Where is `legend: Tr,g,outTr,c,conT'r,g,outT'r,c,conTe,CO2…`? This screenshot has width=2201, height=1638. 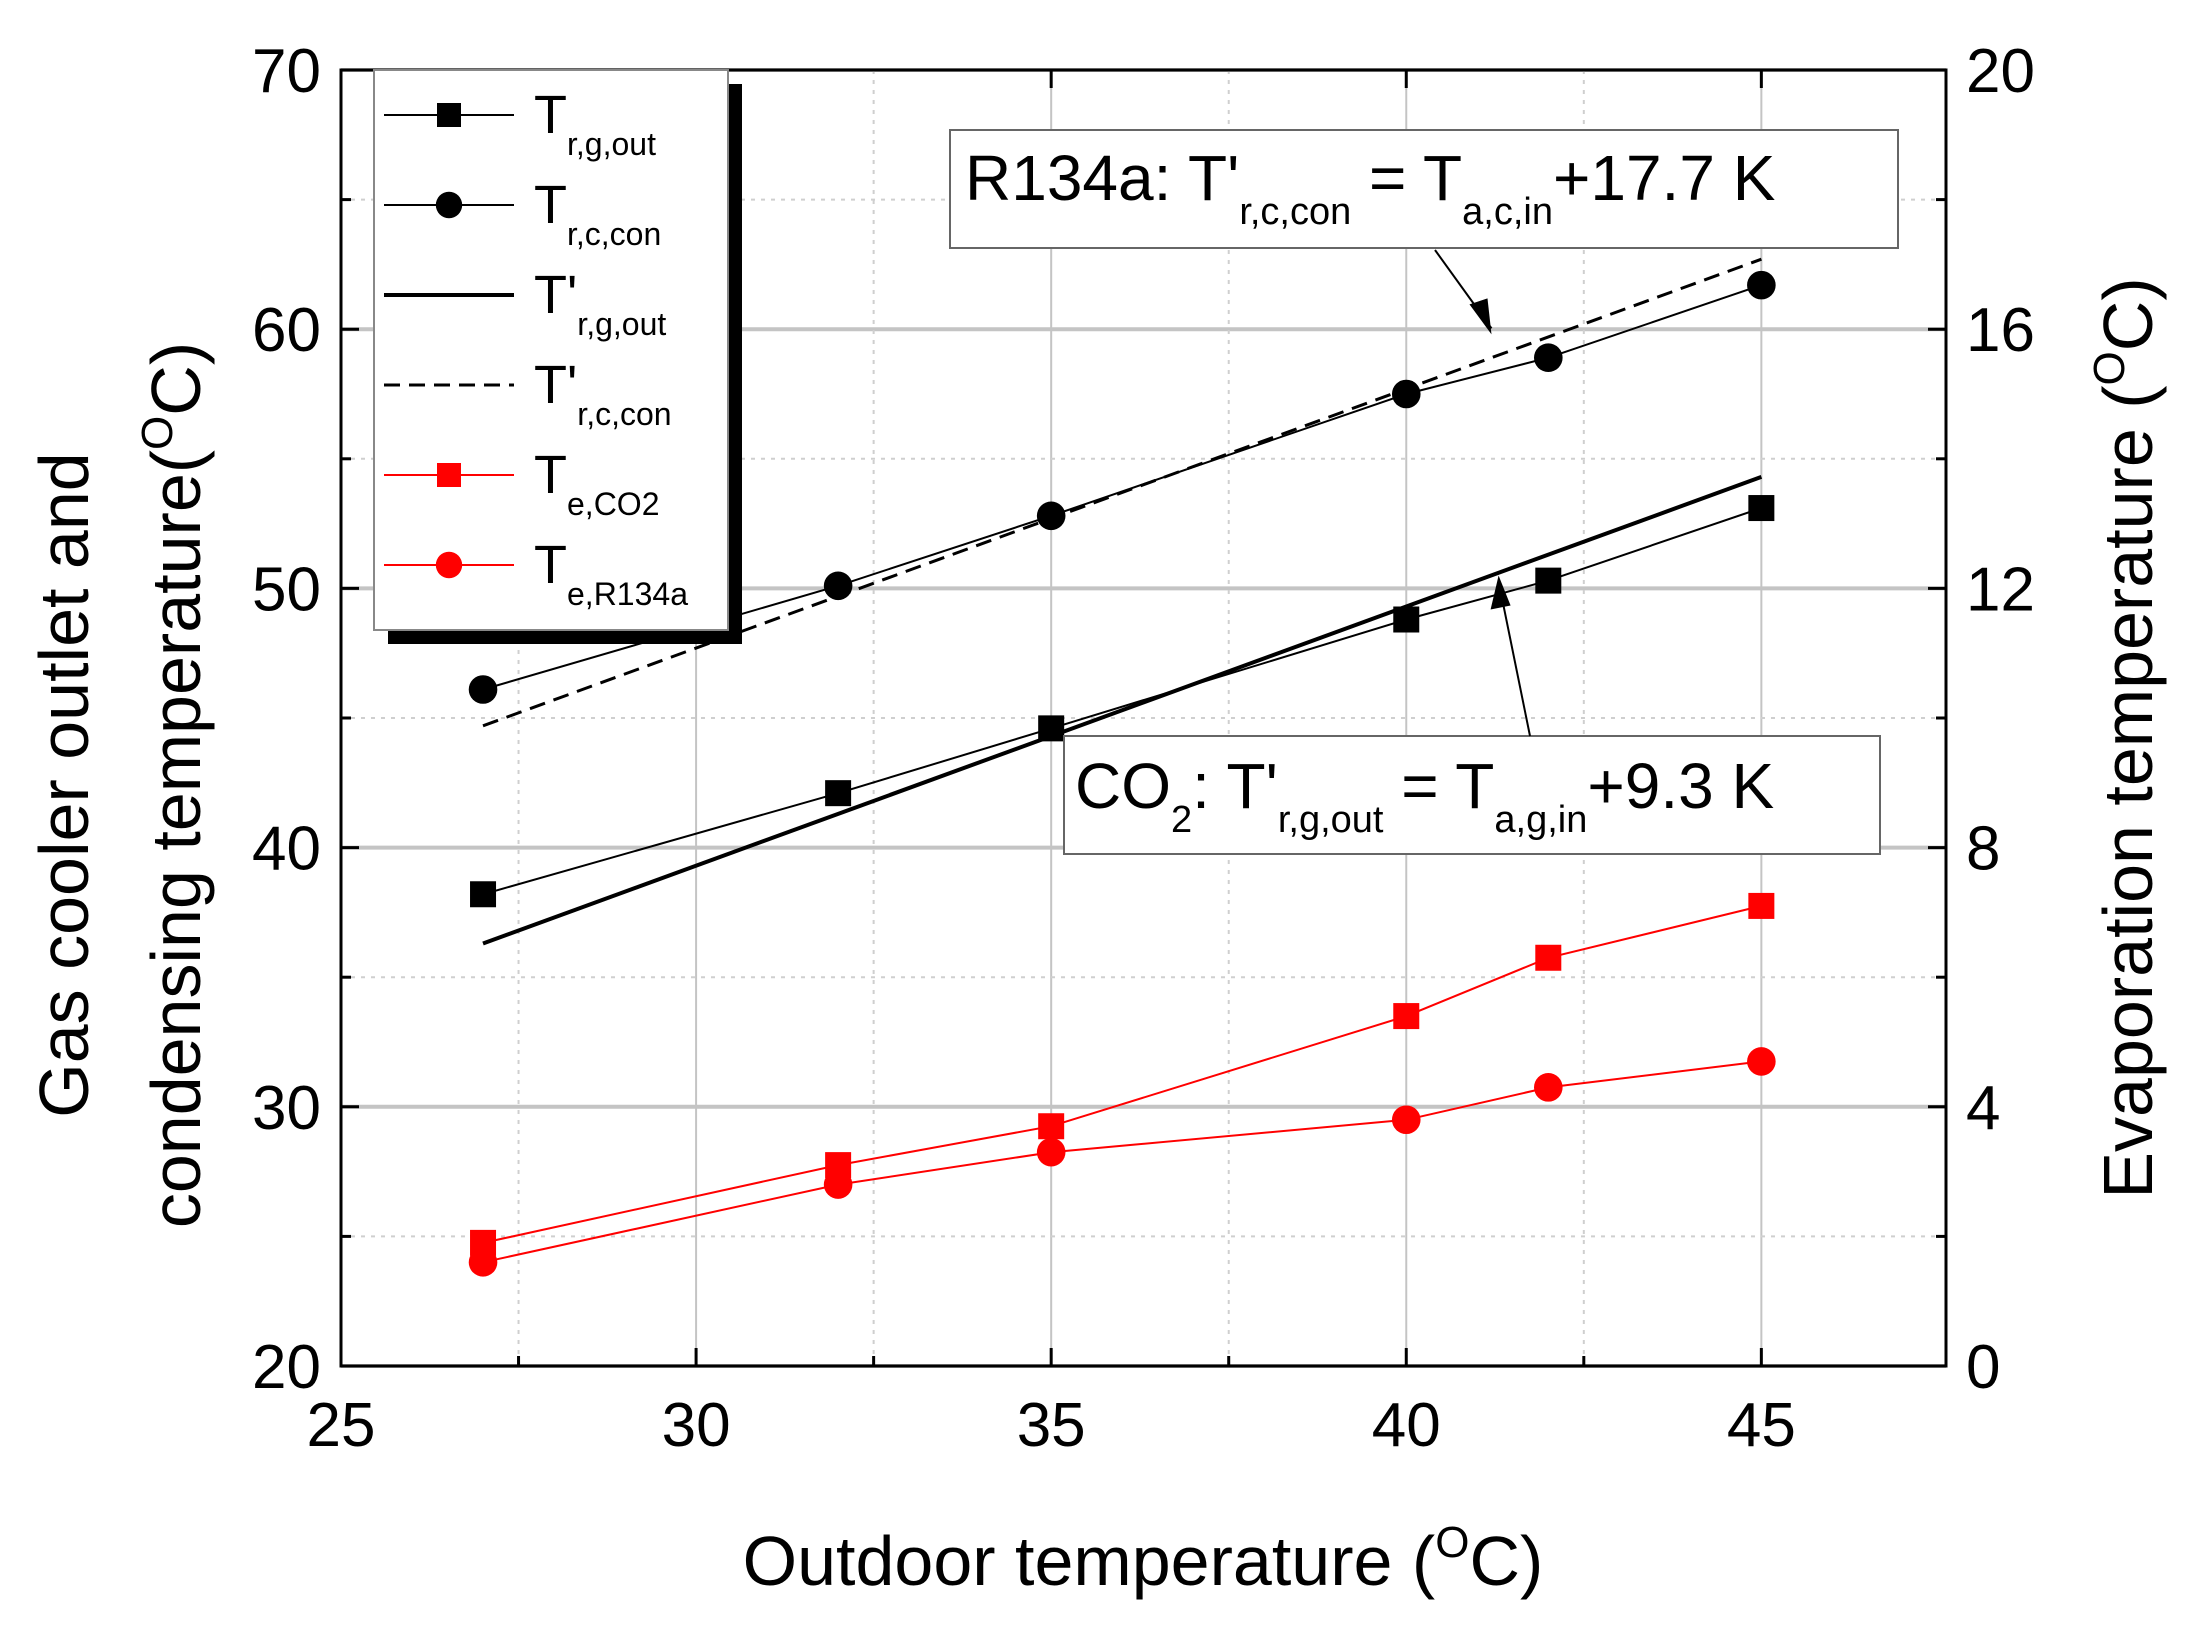
legend: Tr,g,outTr,c,conT'r,g,outT'r,c,conTe,CO2… is located at coordinates (557, 356).